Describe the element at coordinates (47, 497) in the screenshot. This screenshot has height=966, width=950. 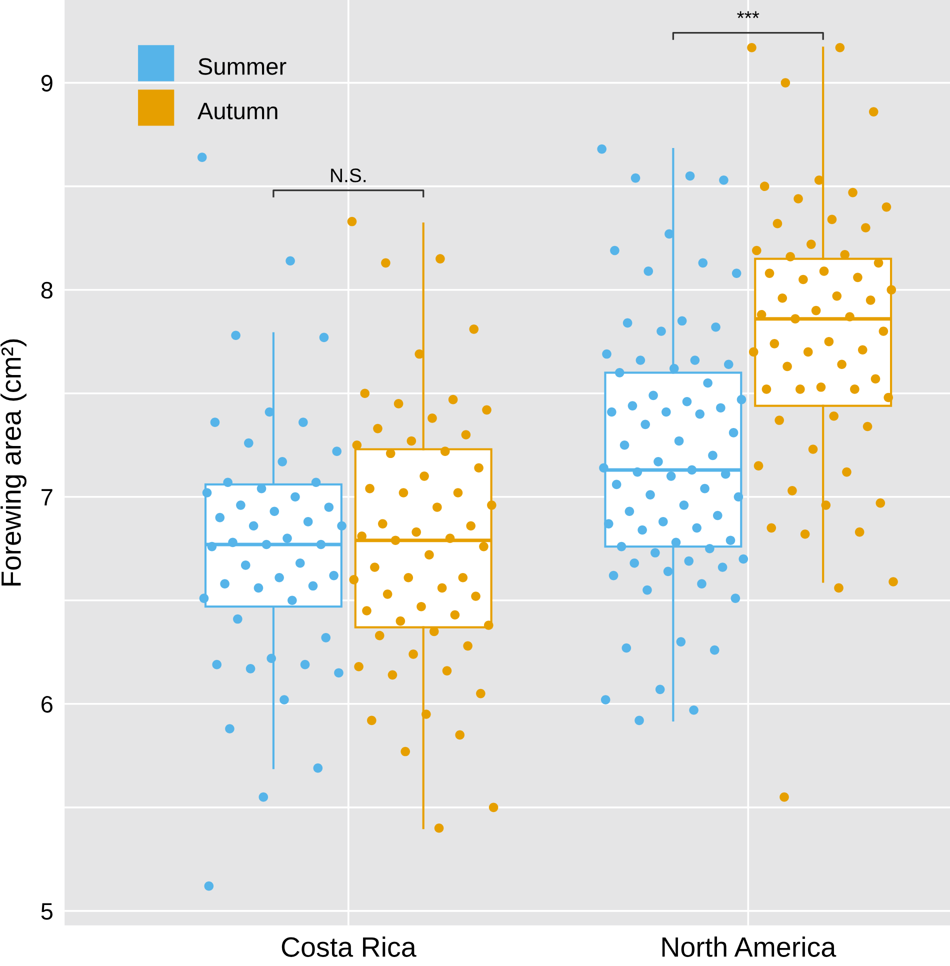
I see `y-tick-label: 7` at that location.